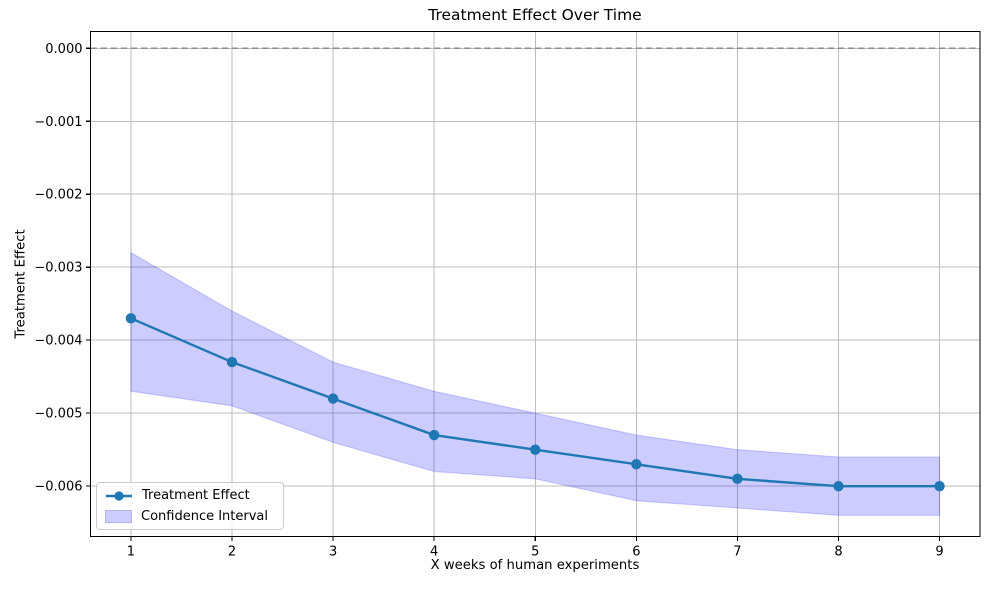 The width and height of the screenshot is (989, 590). I want to click on x-tick-label: 4, so click(434, 552).